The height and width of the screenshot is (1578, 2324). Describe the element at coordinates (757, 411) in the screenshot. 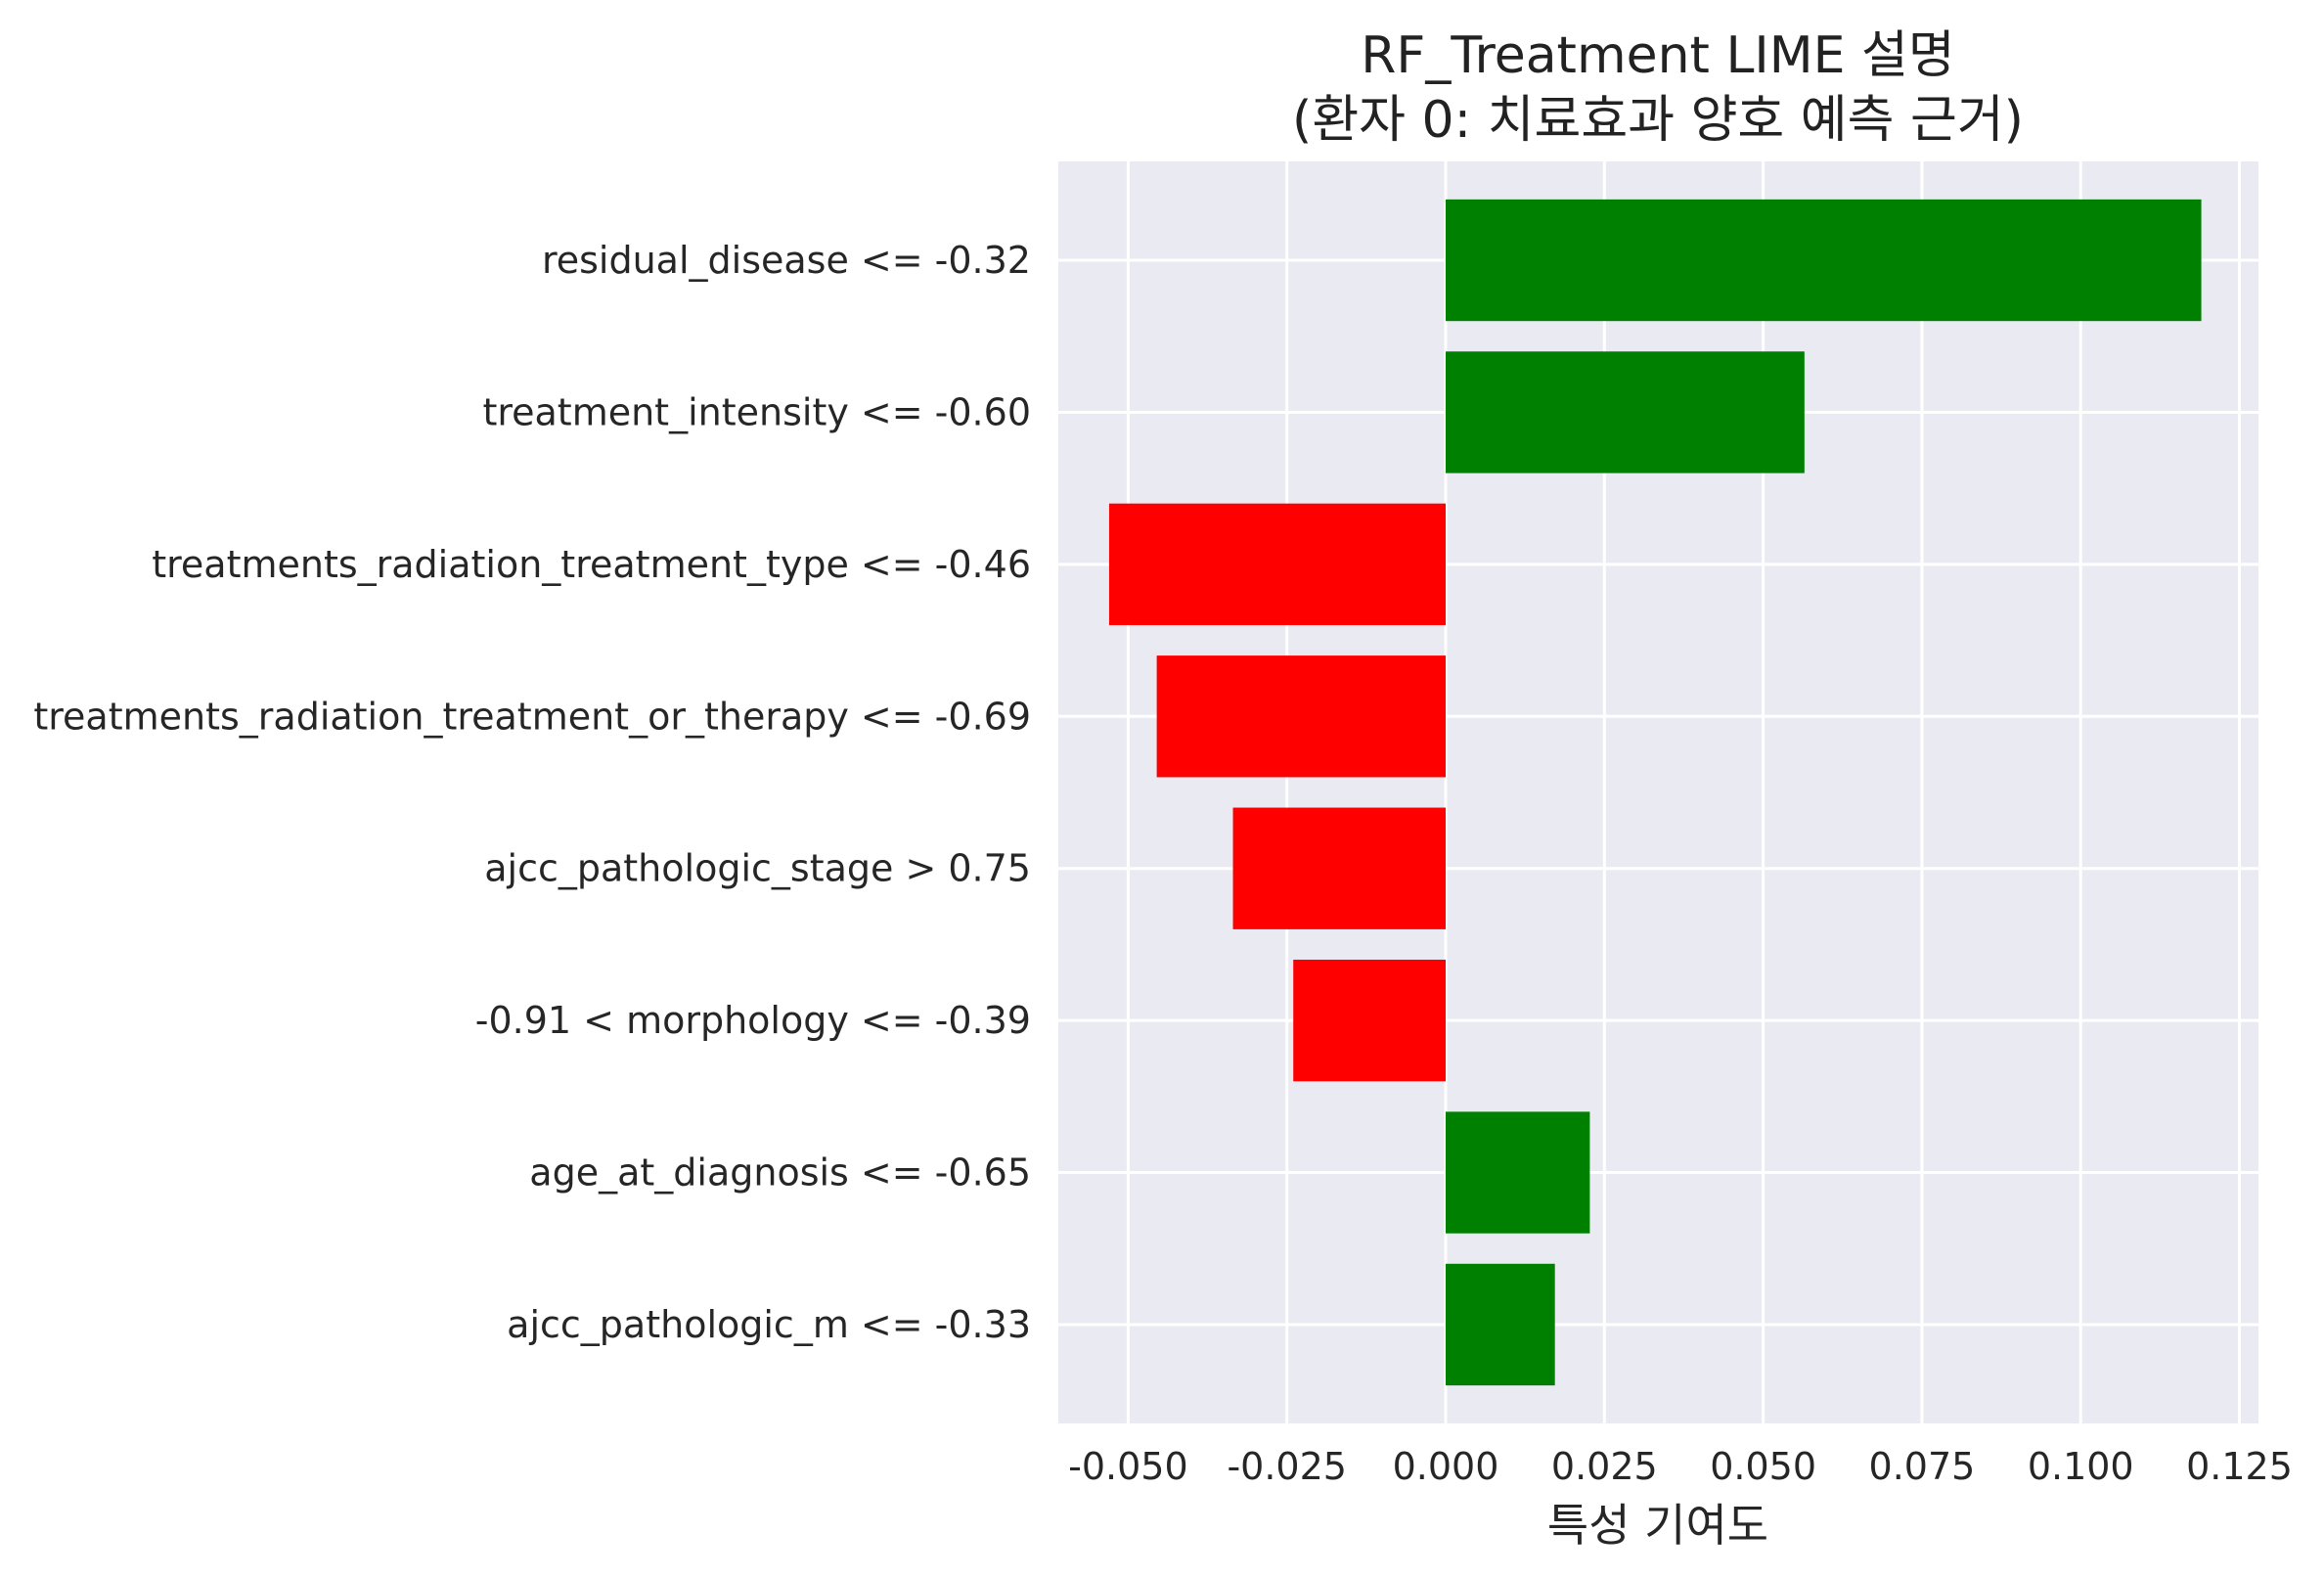

I see `y-tick-label-1: treatment_intensity <= -0.60` at that location.